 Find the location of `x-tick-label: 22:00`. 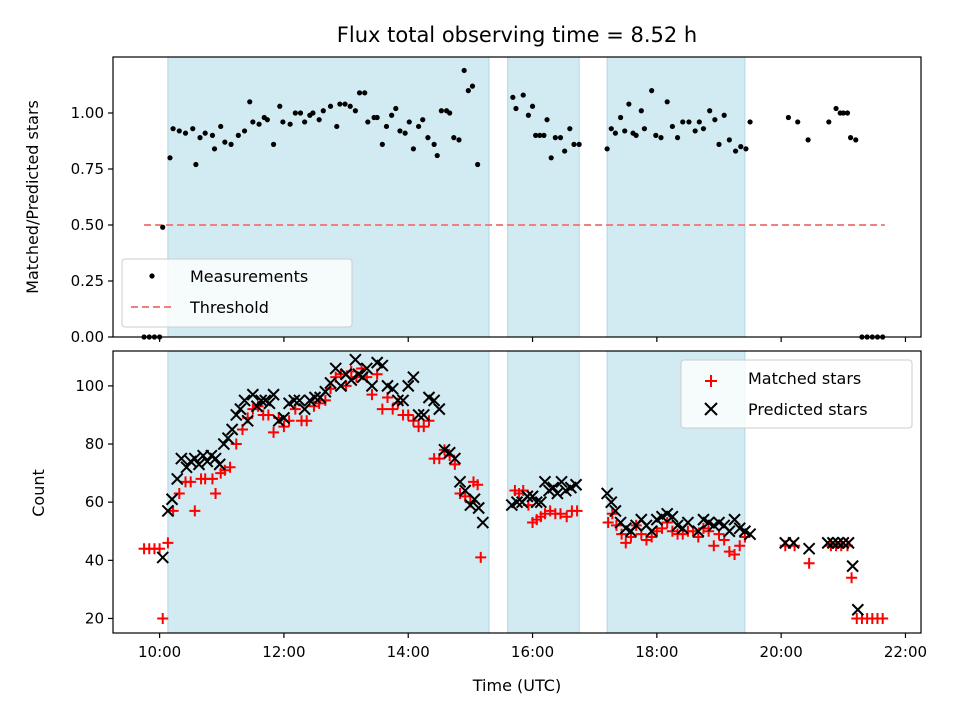

x-tick-label: 22:00 is located at coordinates (905, 652).